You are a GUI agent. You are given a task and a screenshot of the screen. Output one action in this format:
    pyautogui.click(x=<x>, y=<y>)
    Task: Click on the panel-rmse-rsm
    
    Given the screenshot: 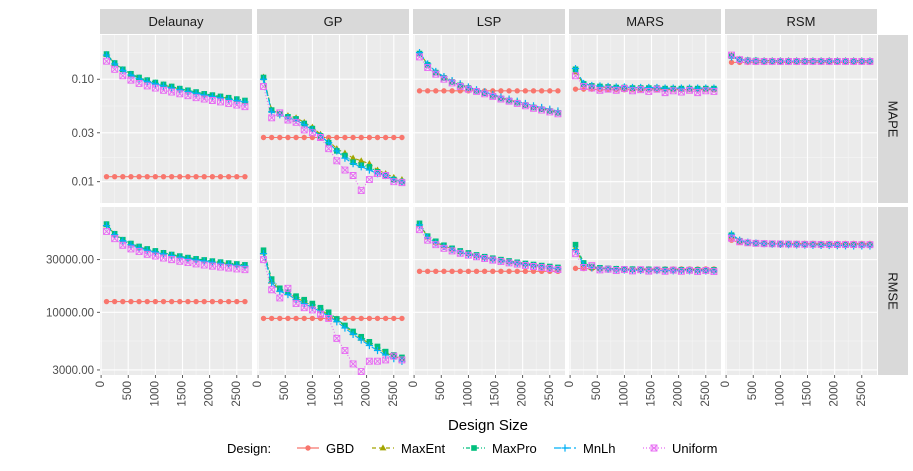 What is the action you would take?
    pyautogui.click(x=801, y=291)
    